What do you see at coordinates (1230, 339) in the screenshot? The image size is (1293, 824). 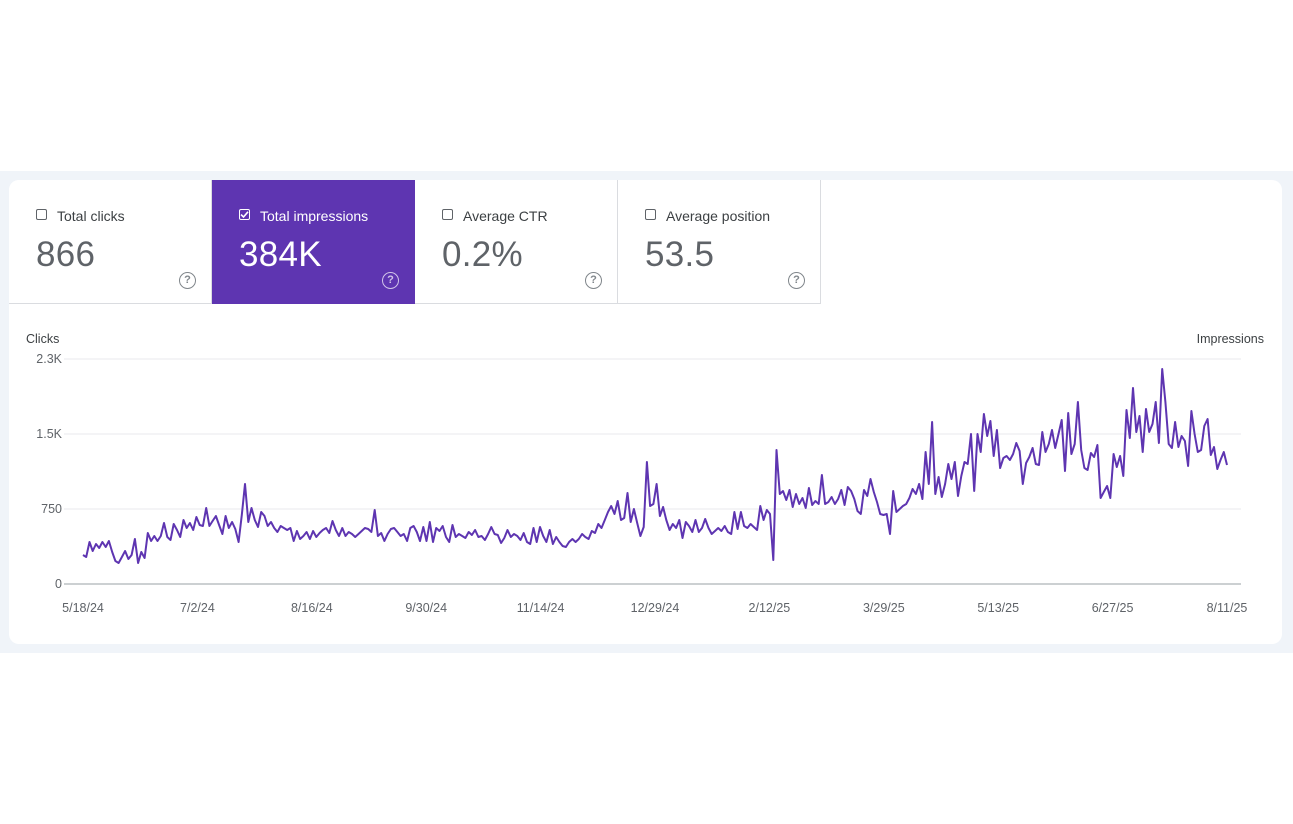 I see `right-axis-title: Impressions` at bounding box center [1230, 339].